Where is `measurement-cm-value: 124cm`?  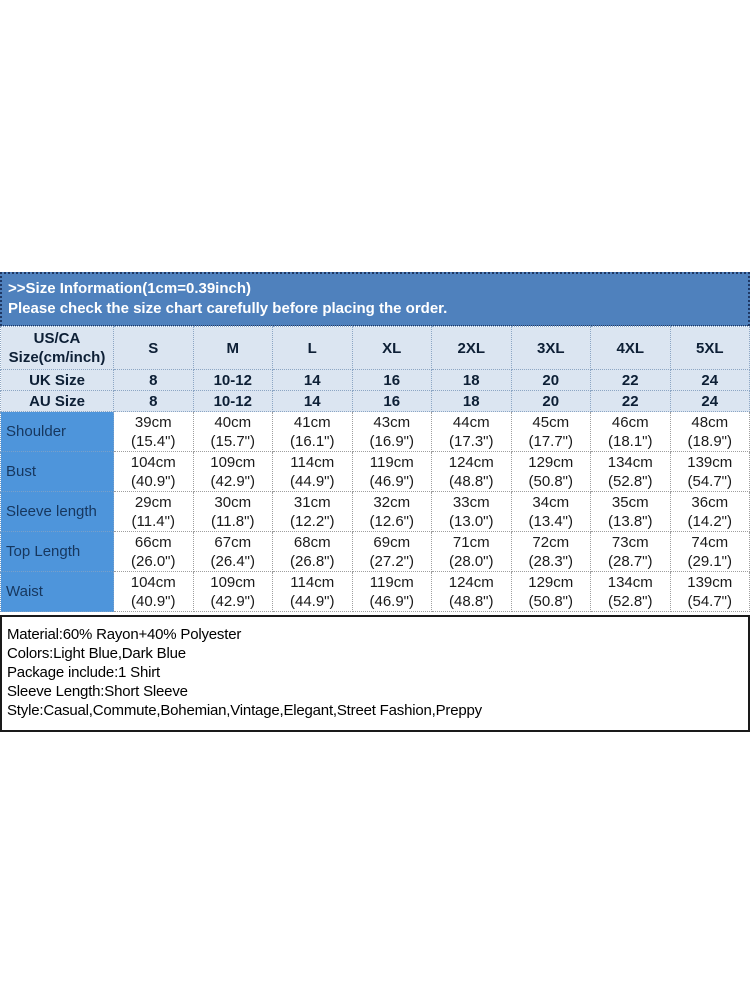 measurement-cm-value: 124cm is located at coordinates (471, 582).